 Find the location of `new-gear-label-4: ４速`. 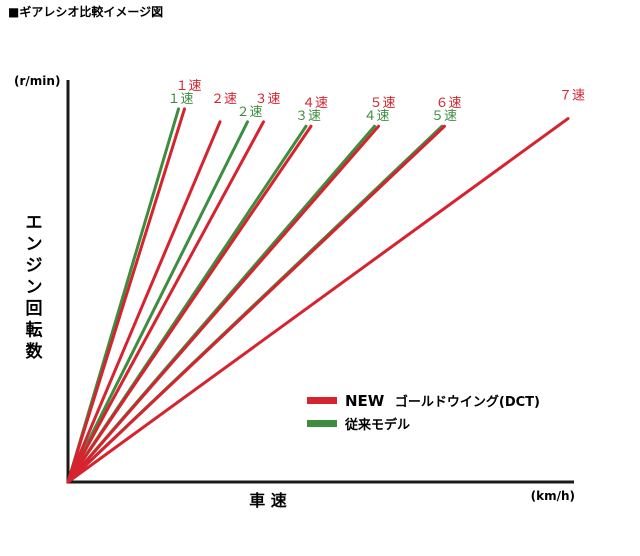

new-gear-label-4: ４速 is located at coordinates (315, 103).